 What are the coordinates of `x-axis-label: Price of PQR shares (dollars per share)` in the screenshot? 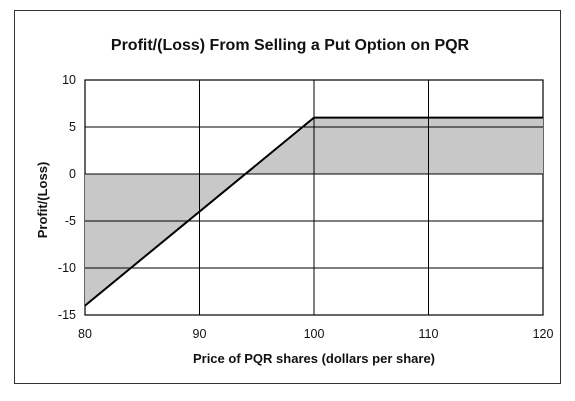 It's located at (314, 358).